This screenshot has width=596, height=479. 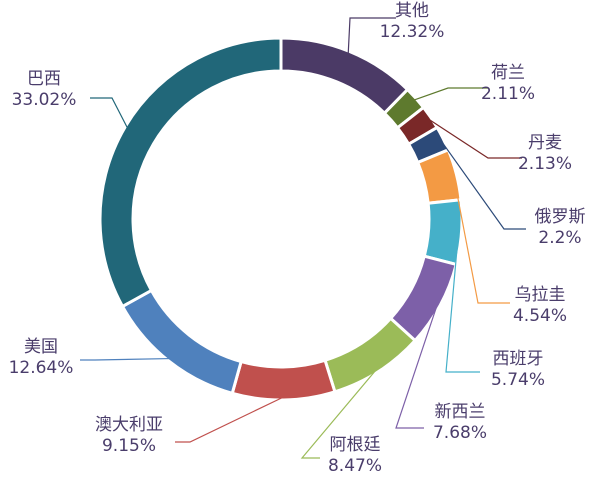 What do you see at coordinates (545, 143) in the screenshot?
I see `slice-name-label: 丹麦` at bounding box center [545, 143].